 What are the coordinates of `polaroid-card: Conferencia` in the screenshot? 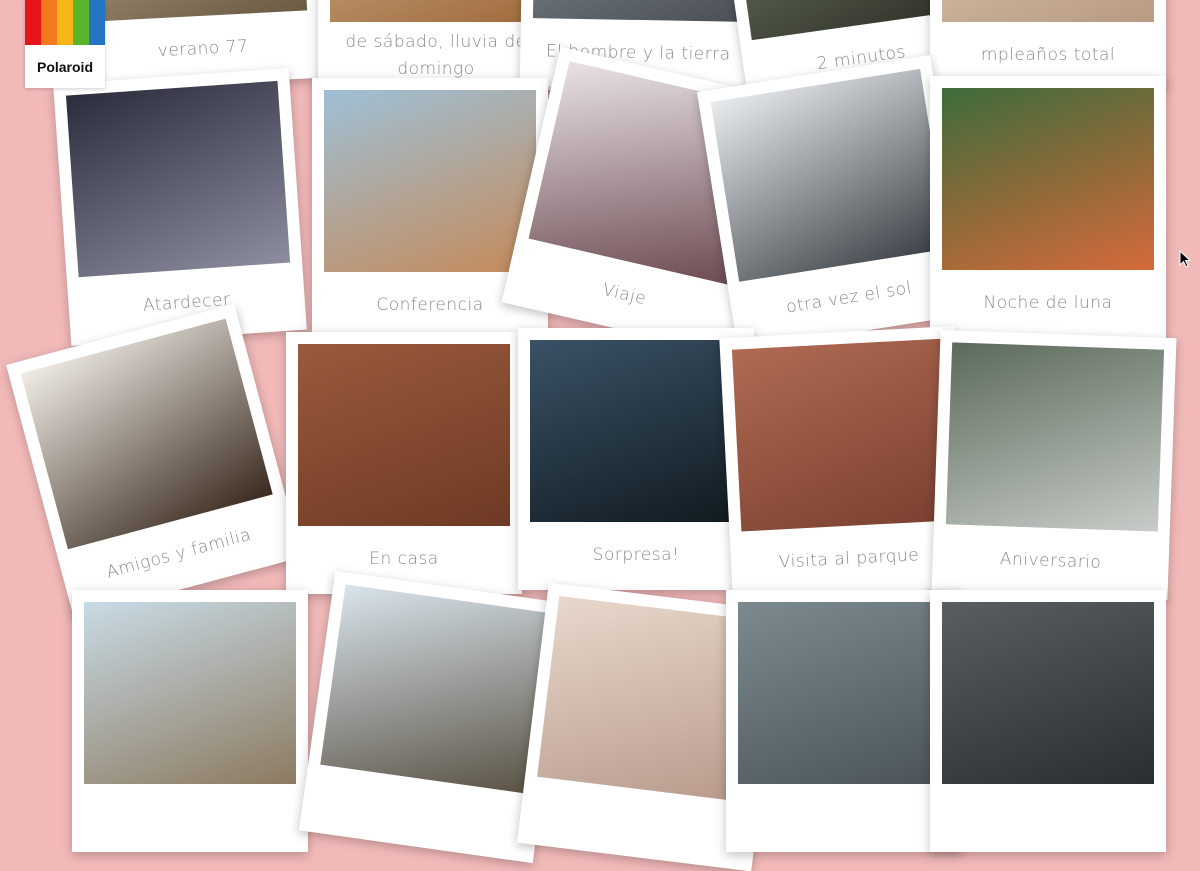 It's located at (430, 209).